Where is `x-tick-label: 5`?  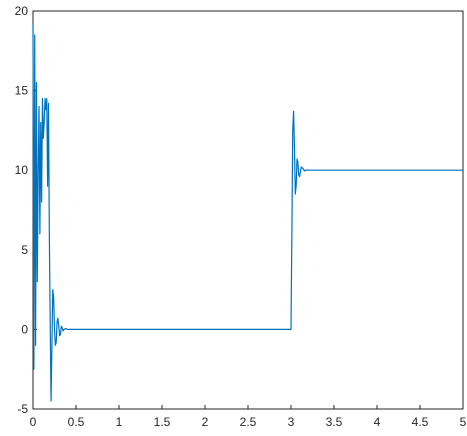
x-tick-label: 5 is located at coordinates (463, 422).